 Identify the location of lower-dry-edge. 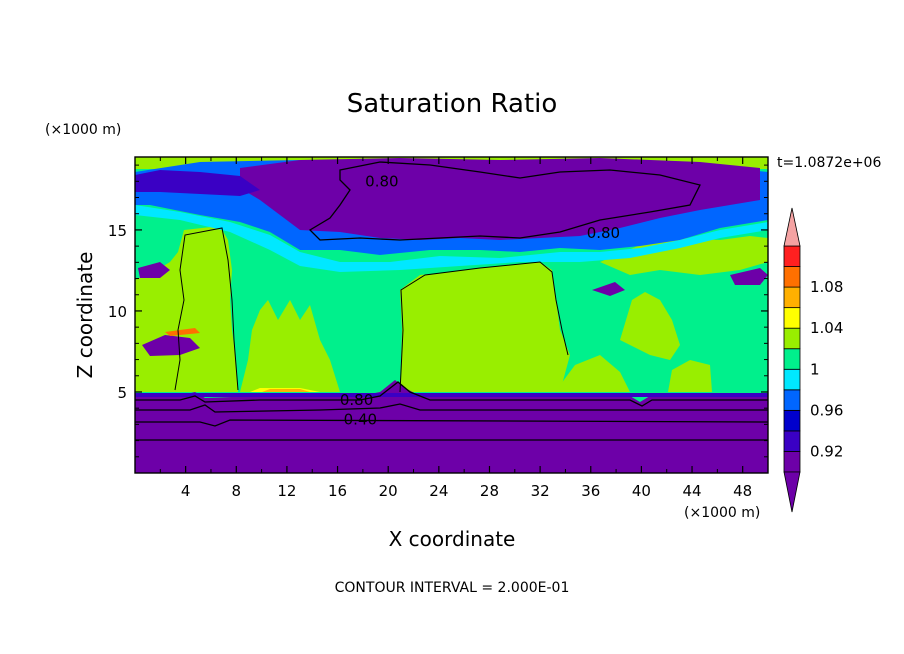
(451, 395).